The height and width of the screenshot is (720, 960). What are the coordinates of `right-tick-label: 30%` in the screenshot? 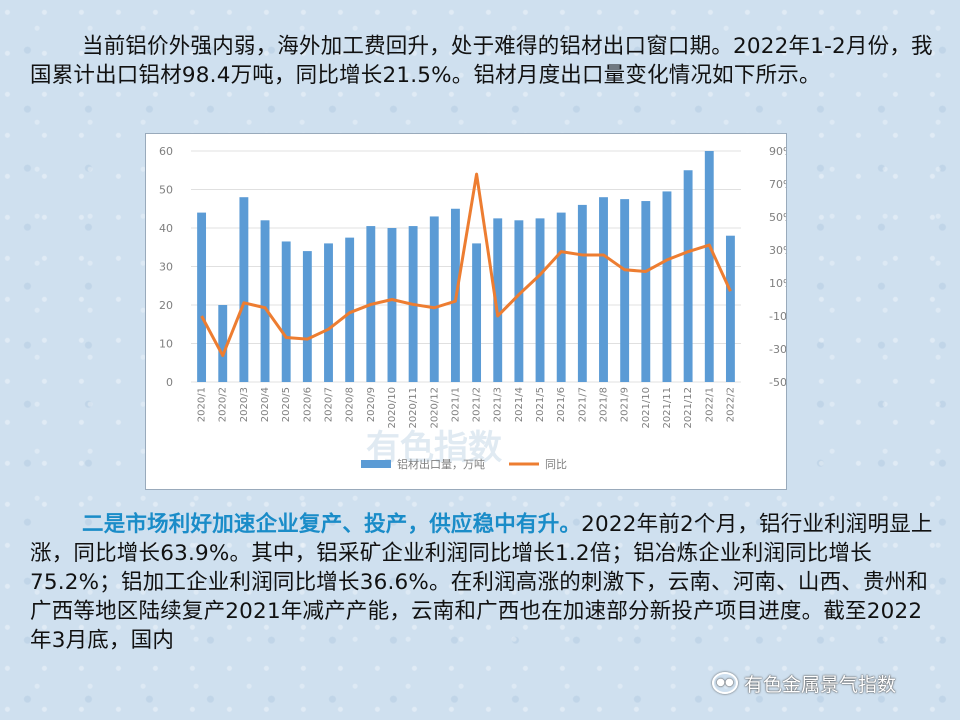 It's located at (777, 250).